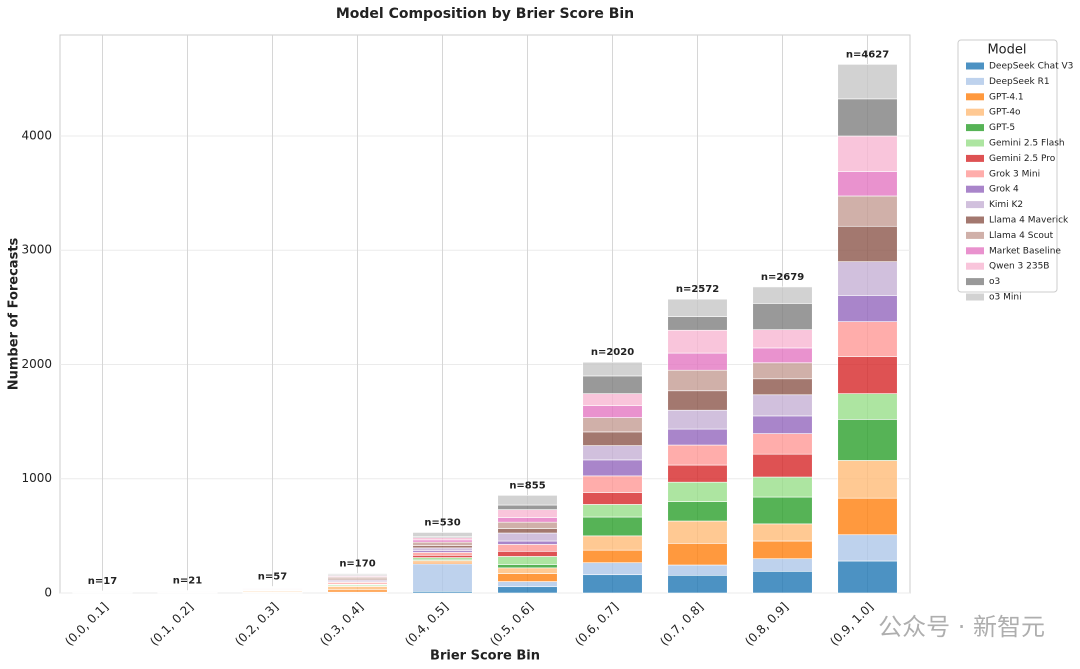  I want to click on total-label: n=2572, so click(697, 289).